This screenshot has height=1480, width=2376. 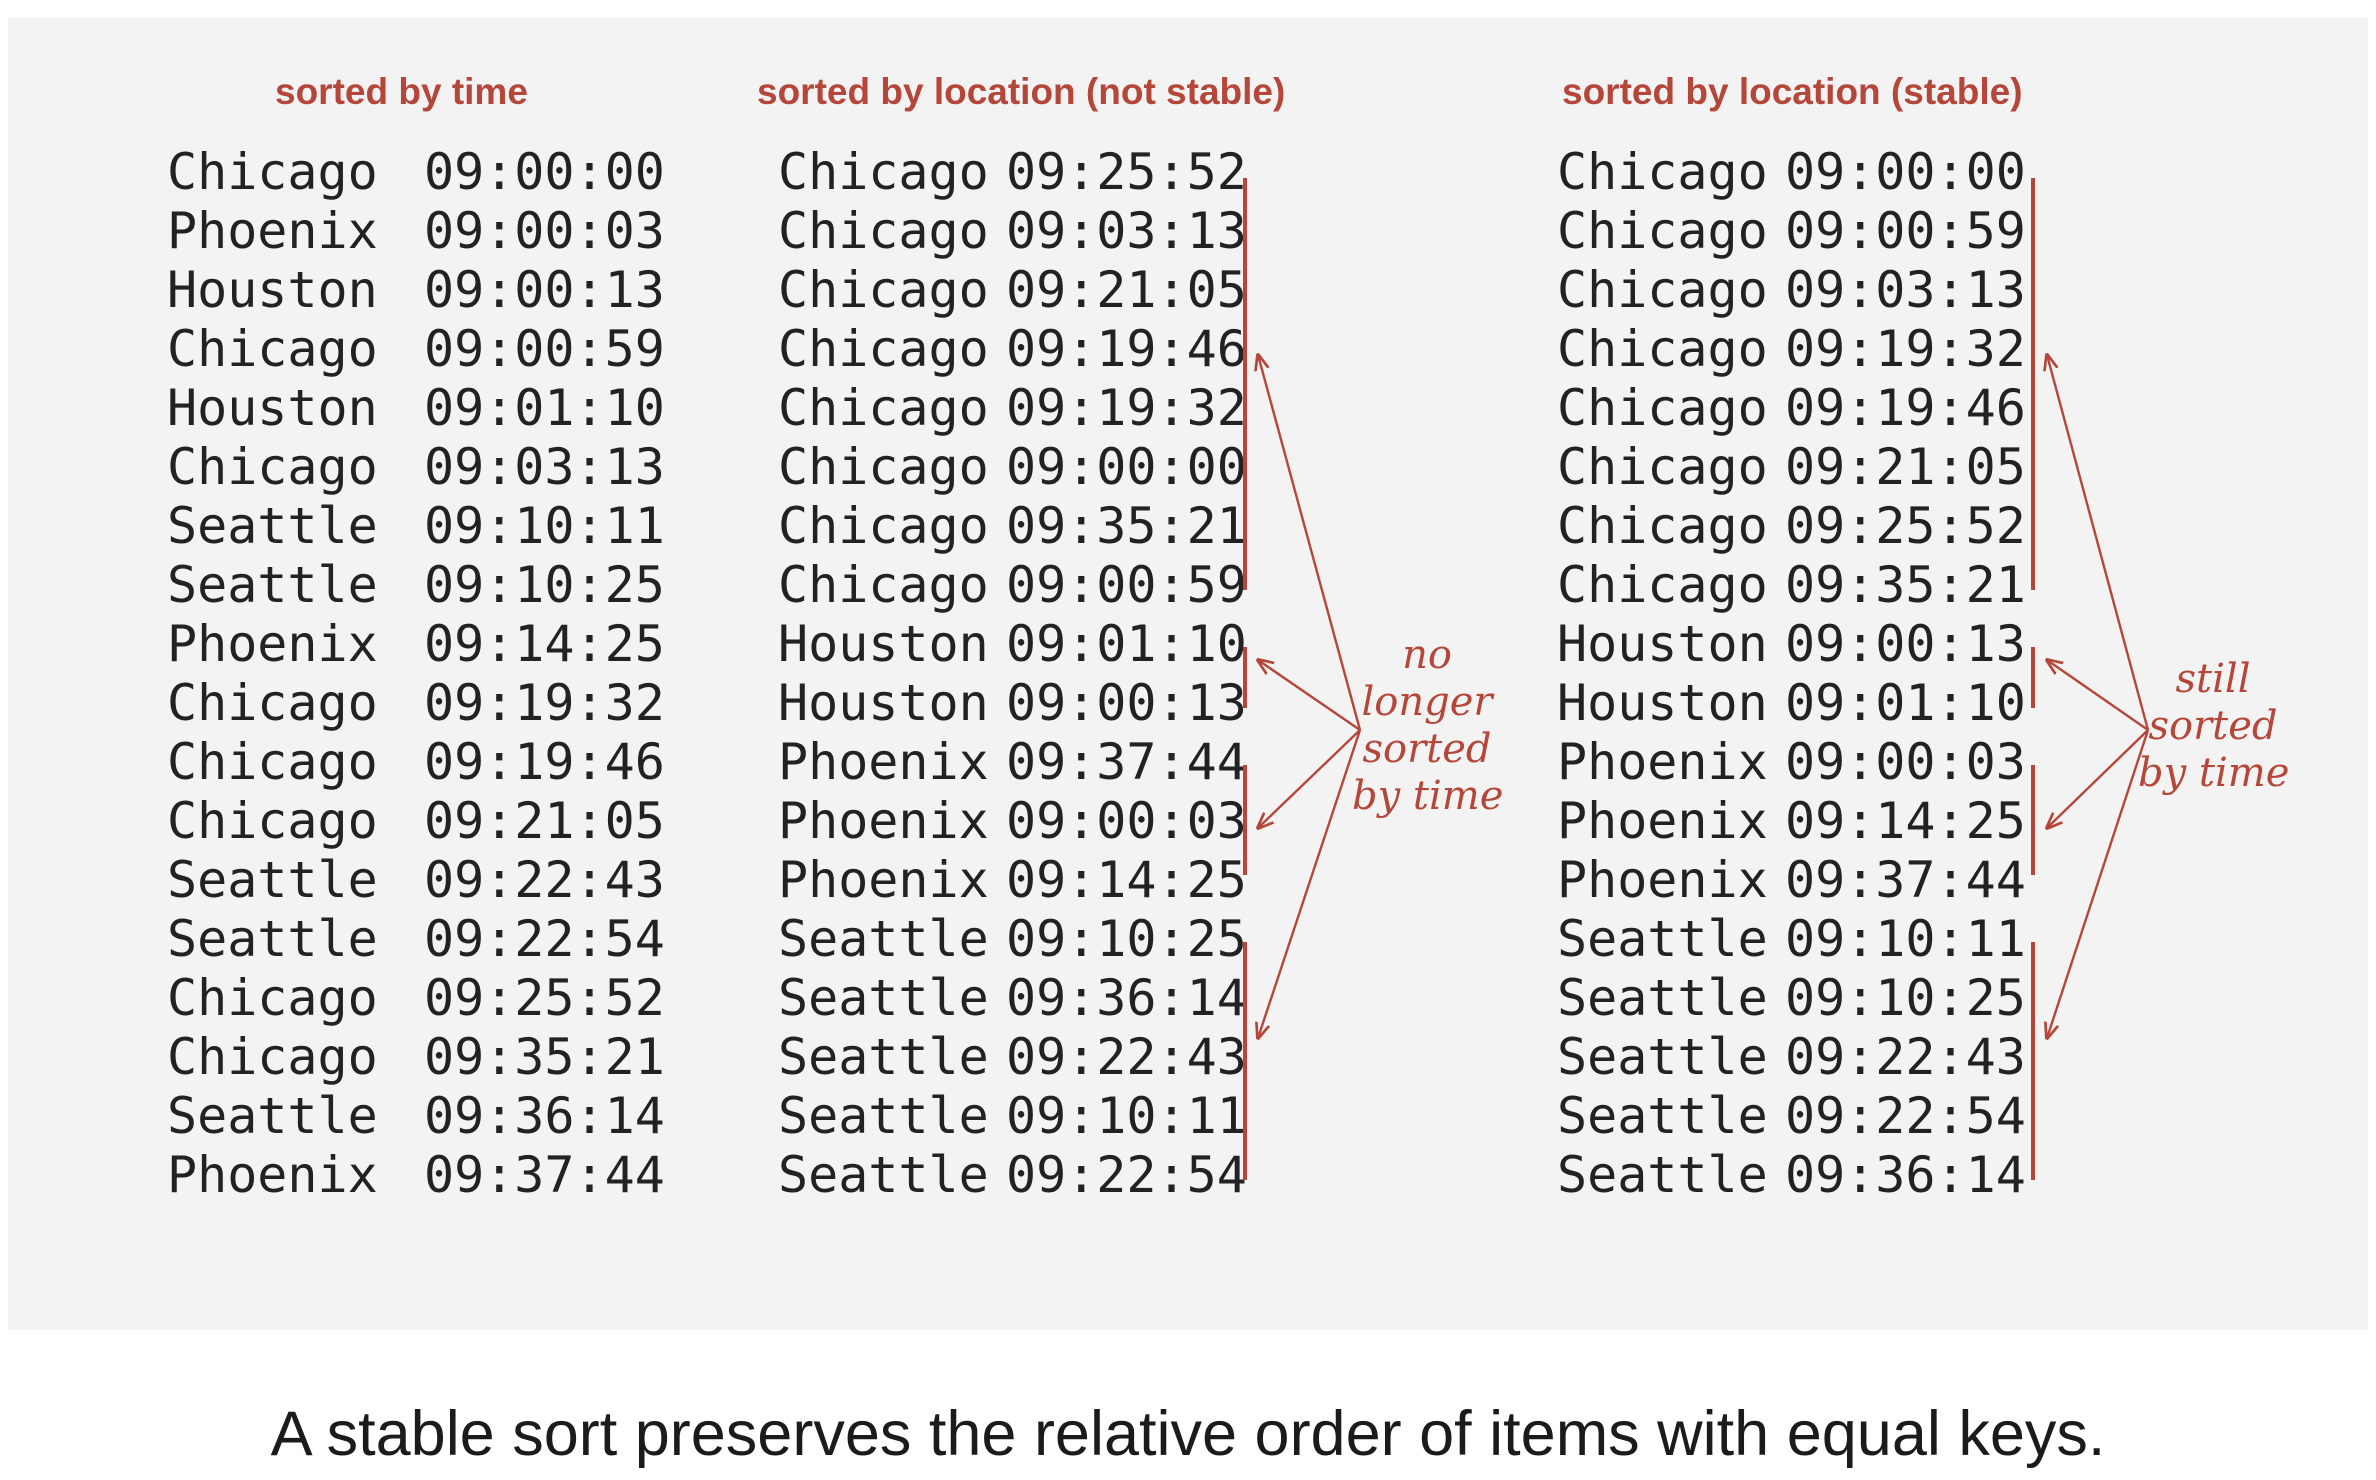 I want to click on title-sorted-by-location-stable: sorted by location (stable), so click(x=1792, y=91).